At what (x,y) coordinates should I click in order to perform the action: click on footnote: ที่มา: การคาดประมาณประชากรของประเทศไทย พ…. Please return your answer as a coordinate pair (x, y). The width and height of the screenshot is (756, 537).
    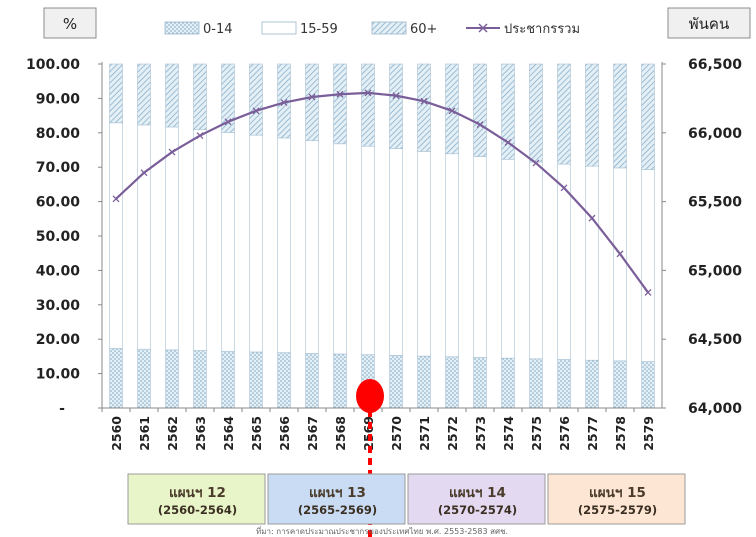
    Looking at the image, I should click on (382, 530).